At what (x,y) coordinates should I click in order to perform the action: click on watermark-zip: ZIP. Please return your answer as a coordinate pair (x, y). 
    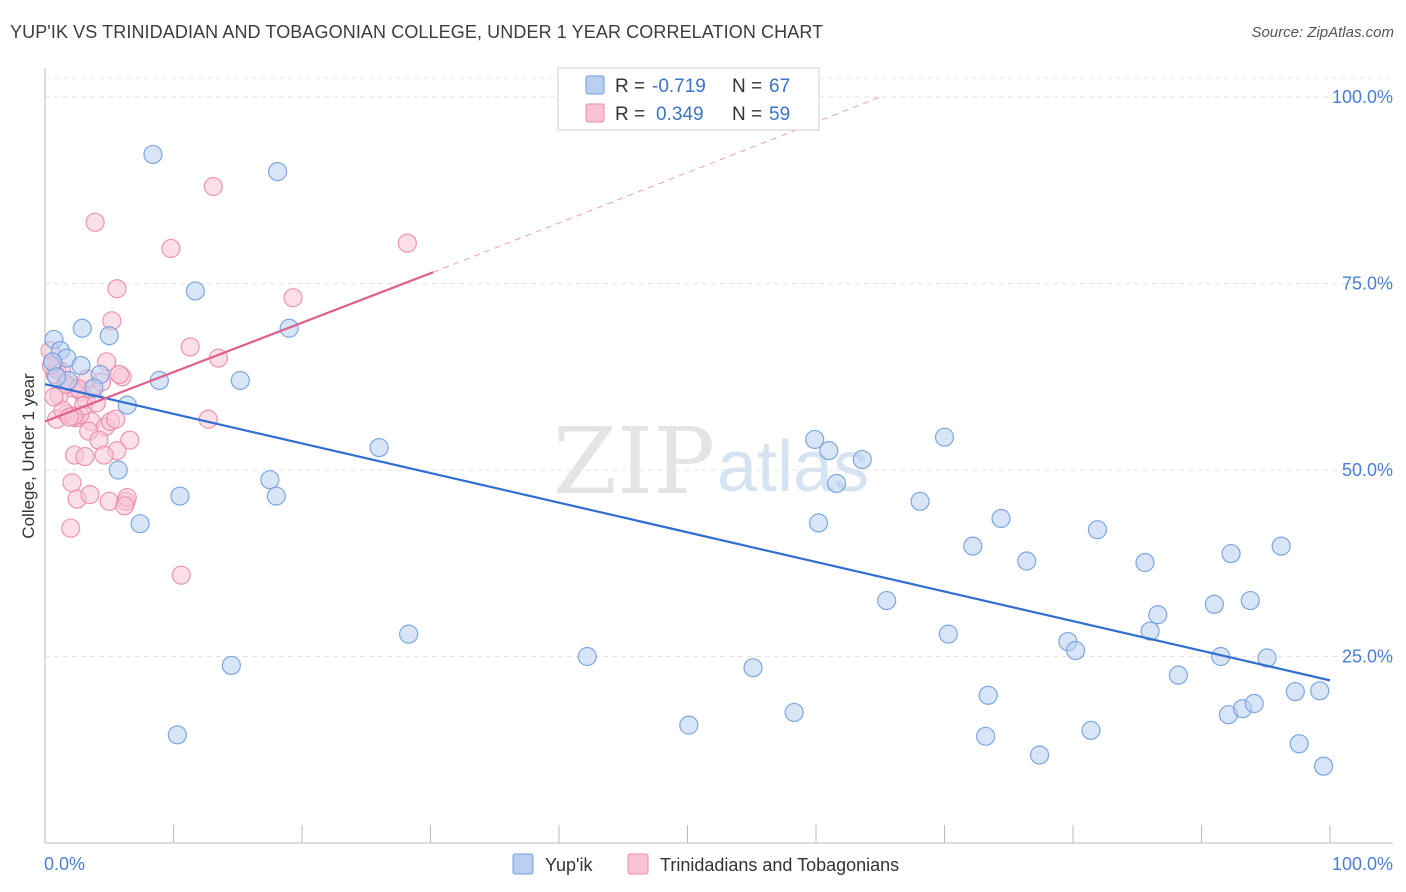
    Looking at the image, I should click on (634, 461).